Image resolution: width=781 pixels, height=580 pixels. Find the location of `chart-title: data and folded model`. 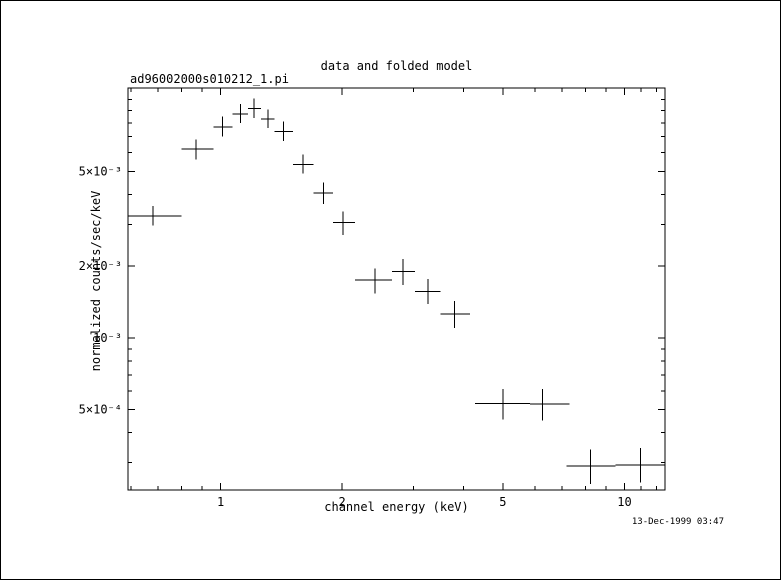

chart-title: data and folded model is located at coordinates (396, 66).